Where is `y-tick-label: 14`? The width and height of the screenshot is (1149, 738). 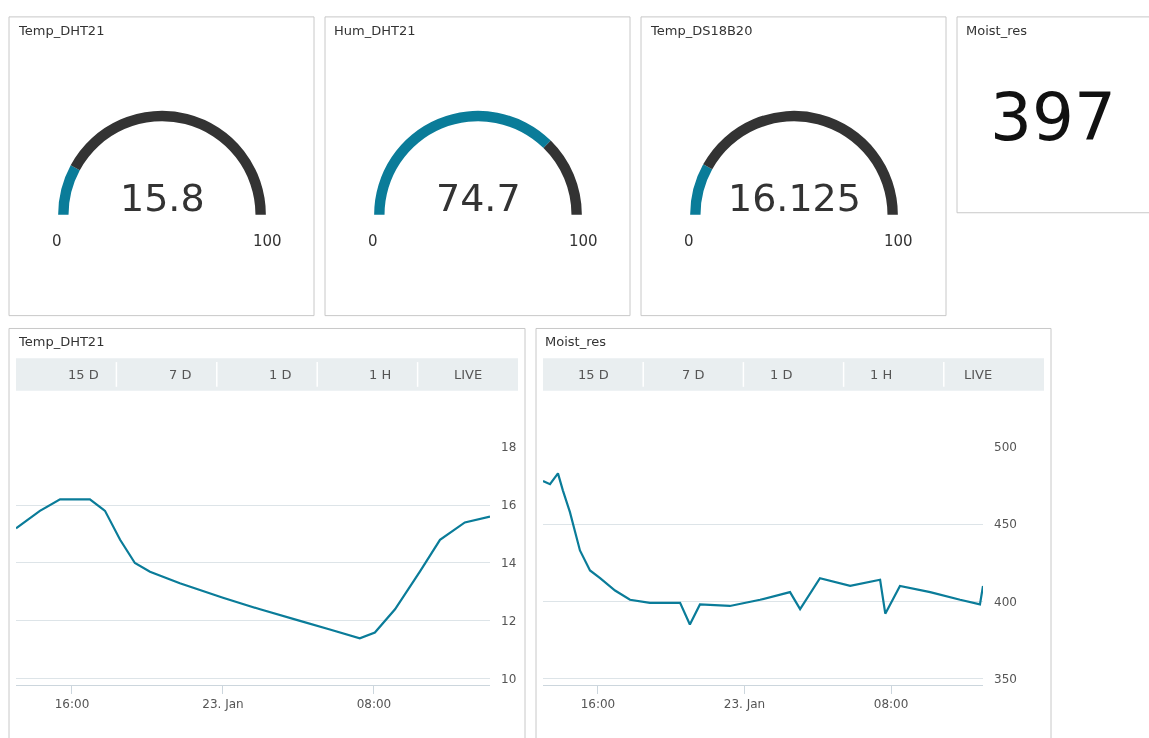
y-tick-label: 14 is located at coordinates (509, 563).